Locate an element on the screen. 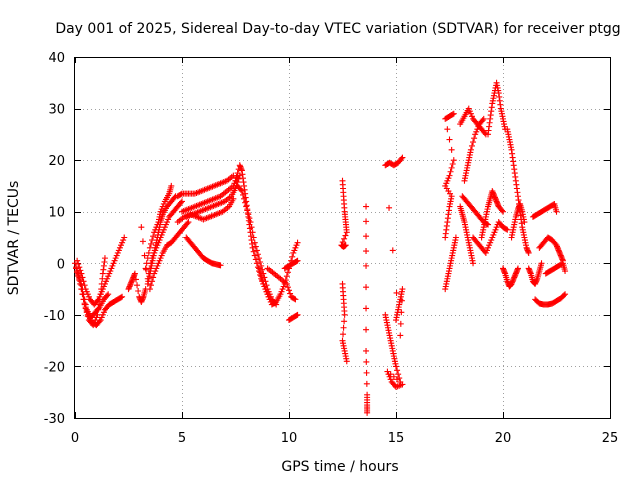 This screenshot has width=640, height=480. series-t34 is located at coordinates (490, 237).